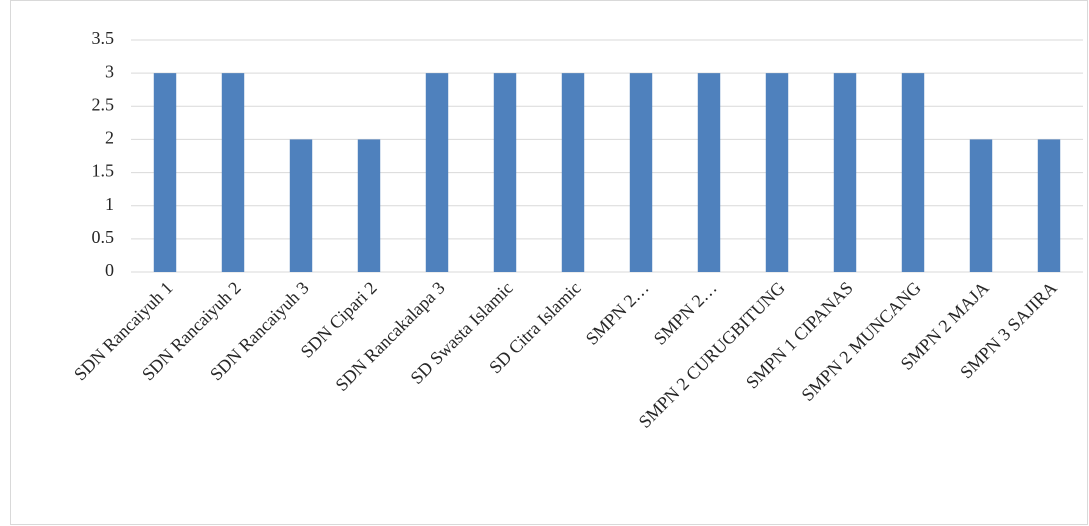 The height and width of the screenshot is (526, 1089). I want to click on y-tick-label: 3, so click(109, 71).